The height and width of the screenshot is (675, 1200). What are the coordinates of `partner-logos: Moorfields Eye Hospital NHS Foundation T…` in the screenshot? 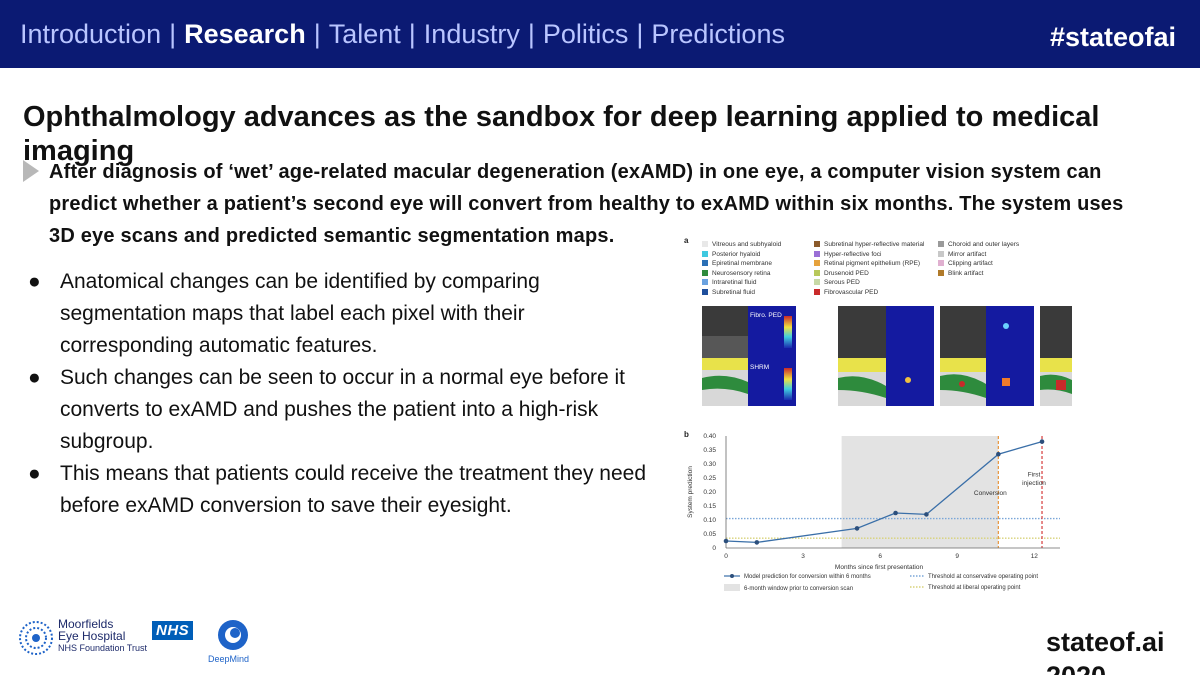 It's located at (148, 639).